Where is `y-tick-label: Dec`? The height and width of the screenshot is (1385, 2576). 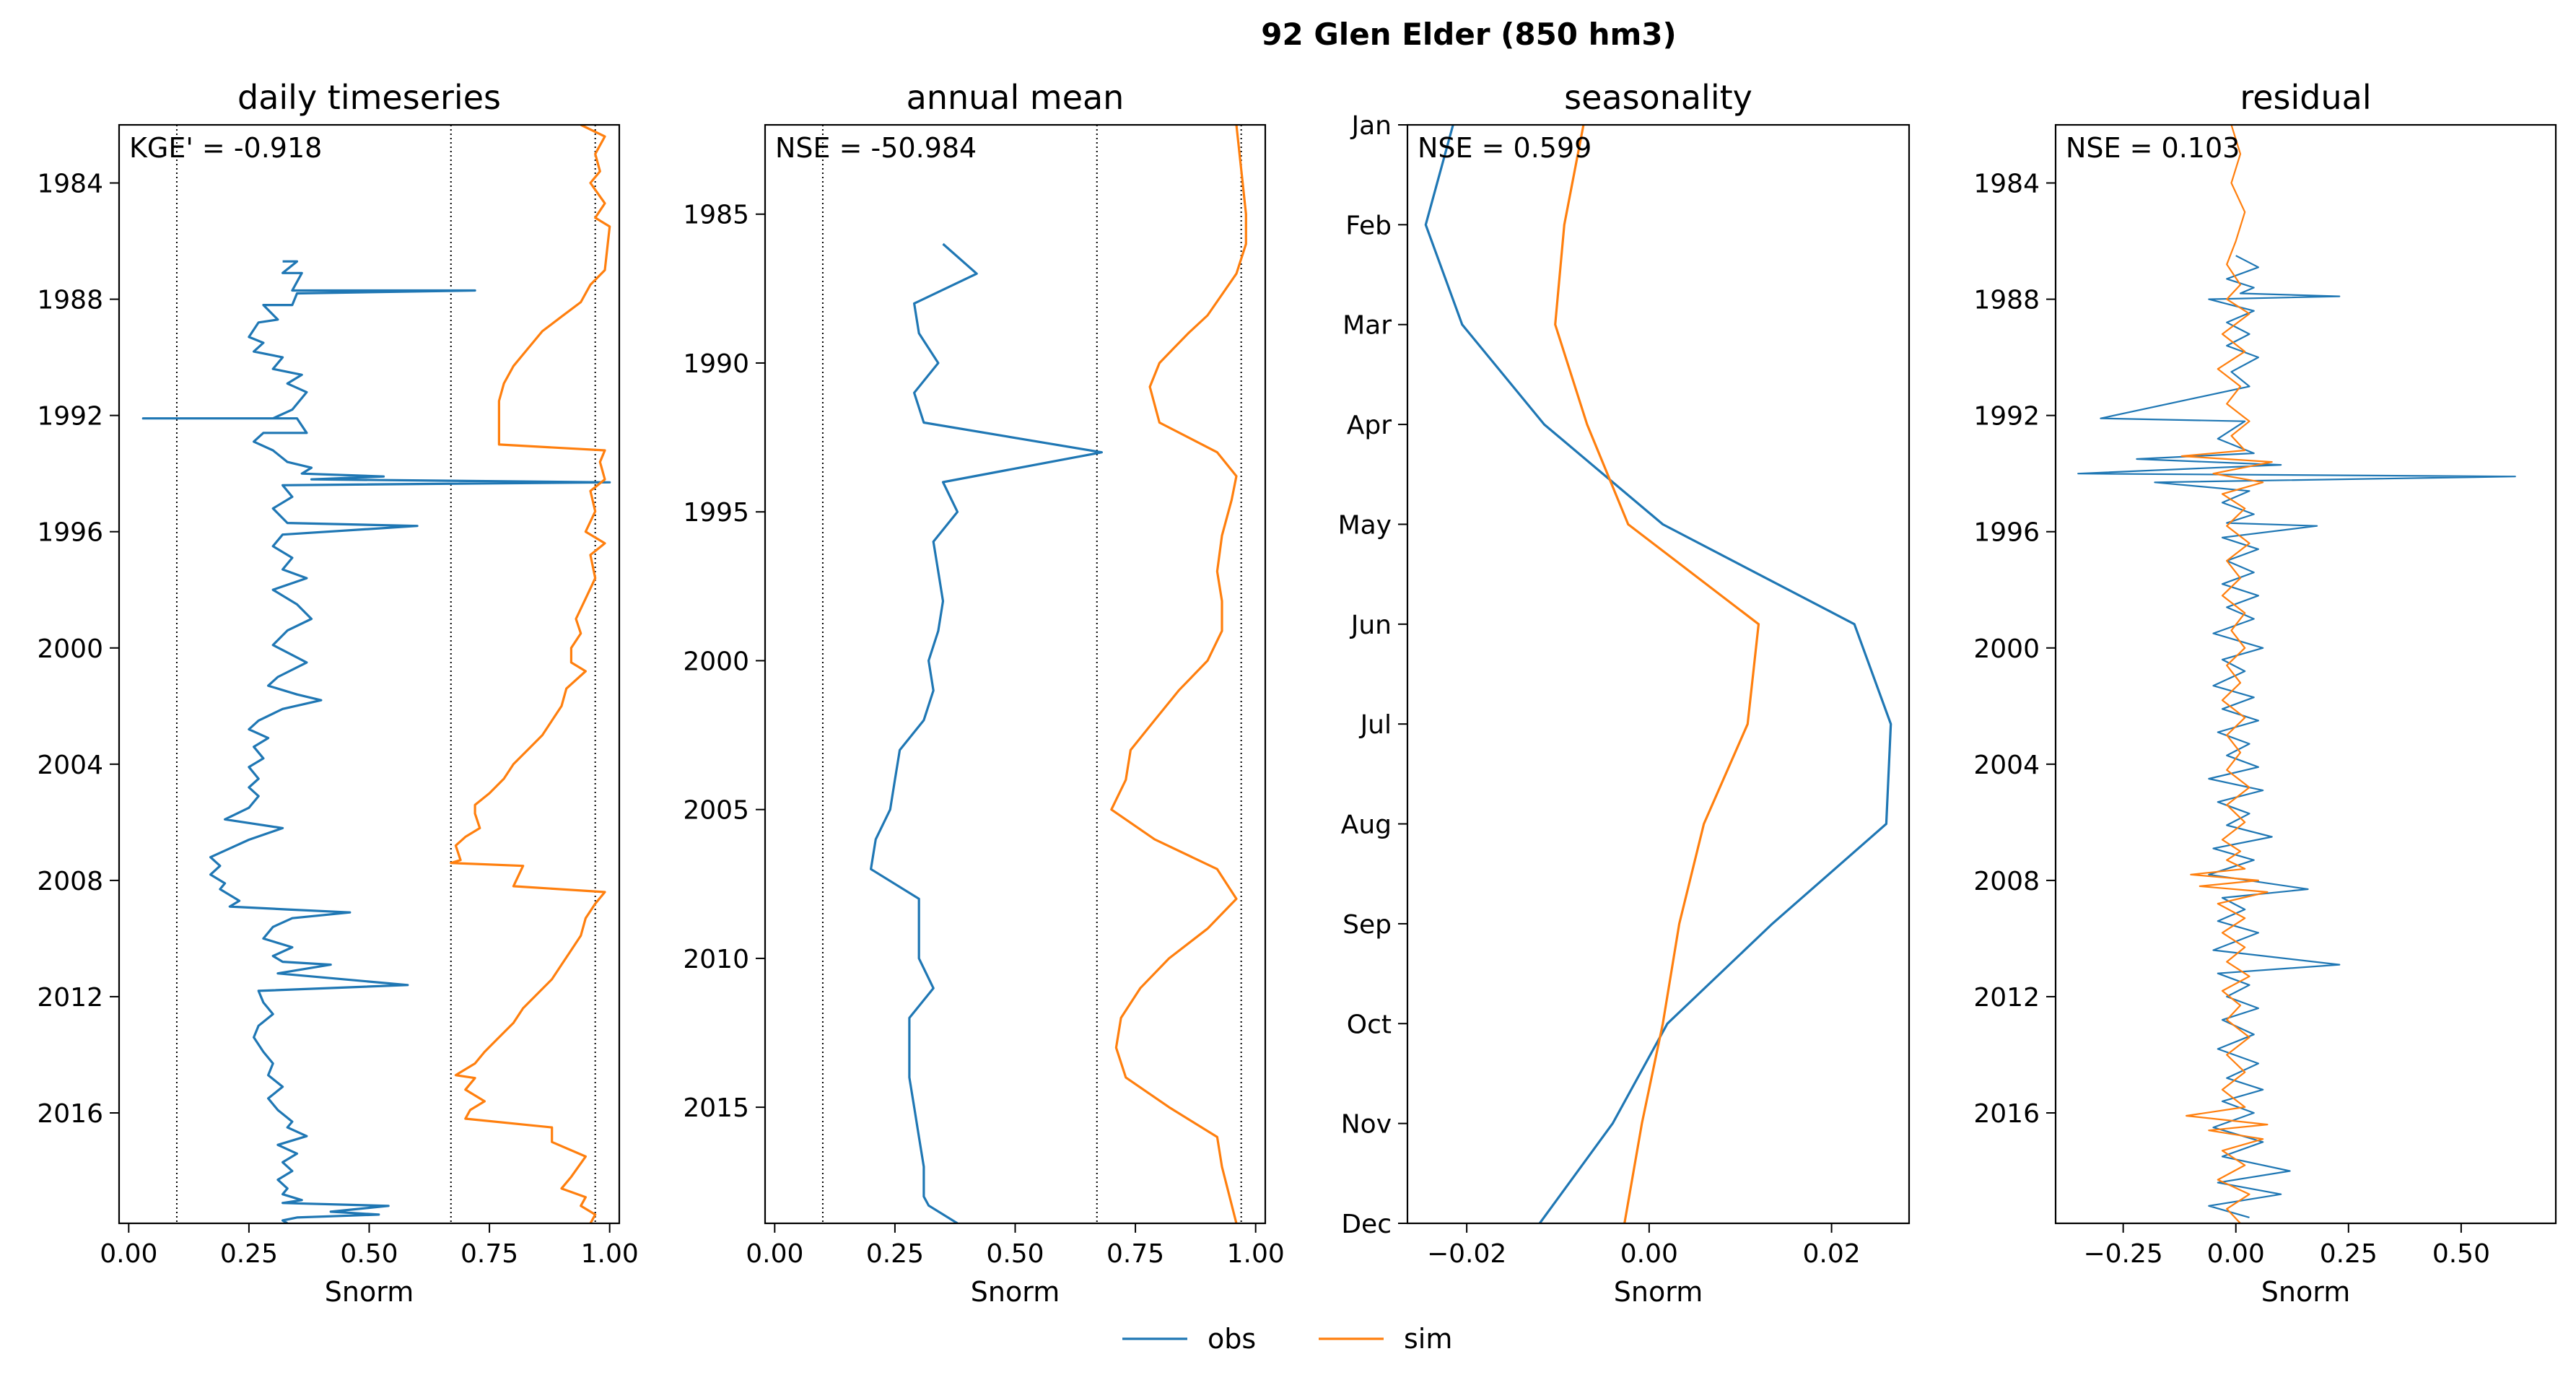
y-tick-label: Dec is located at coordinates (1366, 1224).